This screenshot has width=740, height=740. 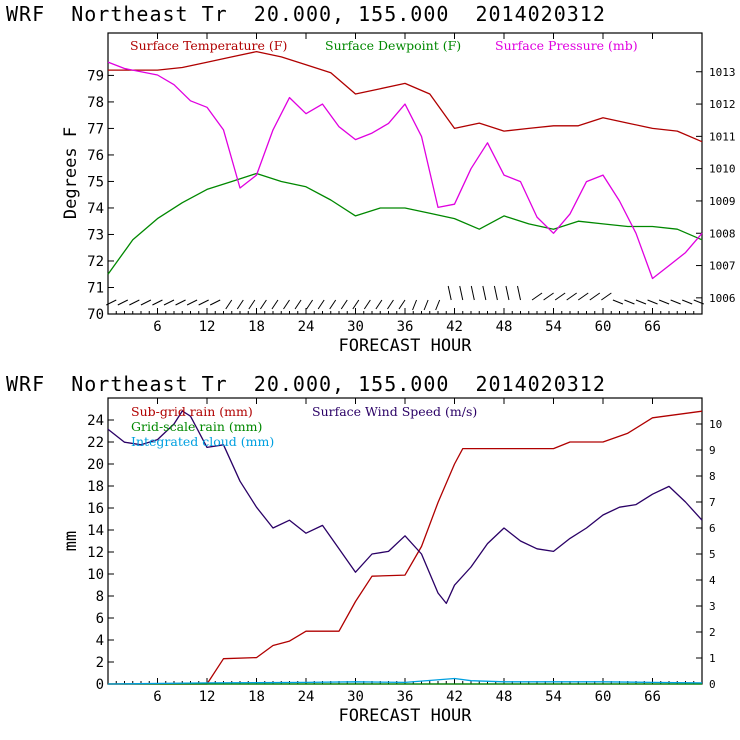 I want to click on y-tick-label: 24, so click(x=95, y=421).